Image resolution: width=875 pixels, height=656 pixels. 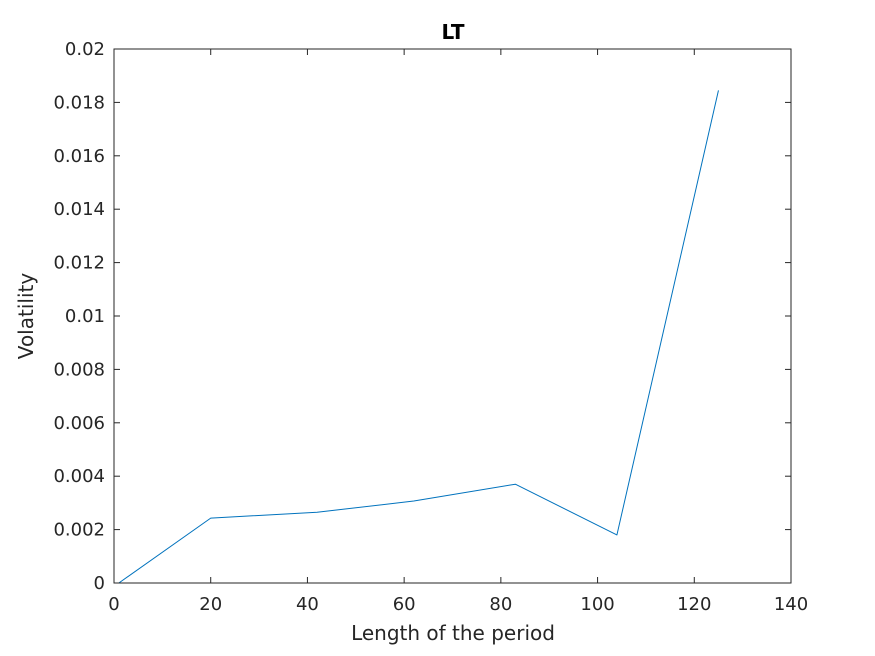 I want to click on y-tick-label: 0.016, so click(x=79, y=156).